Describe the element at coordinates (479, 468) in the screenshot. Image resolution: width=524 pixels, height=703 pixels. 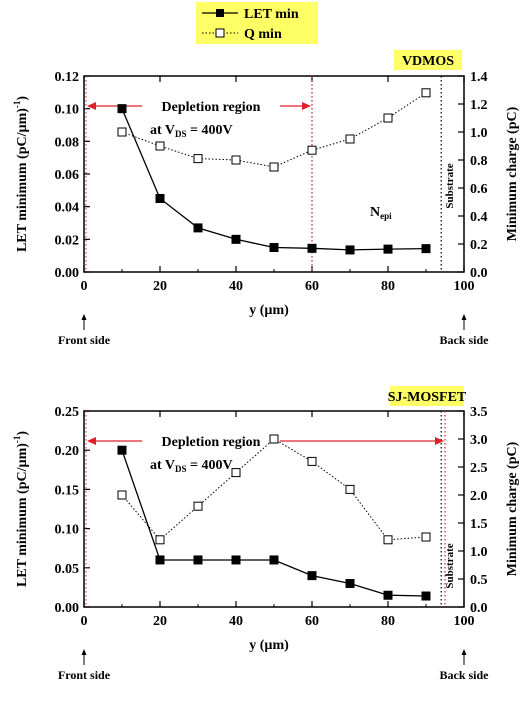
I see `y-right-tick-label: 2.5` at that location.